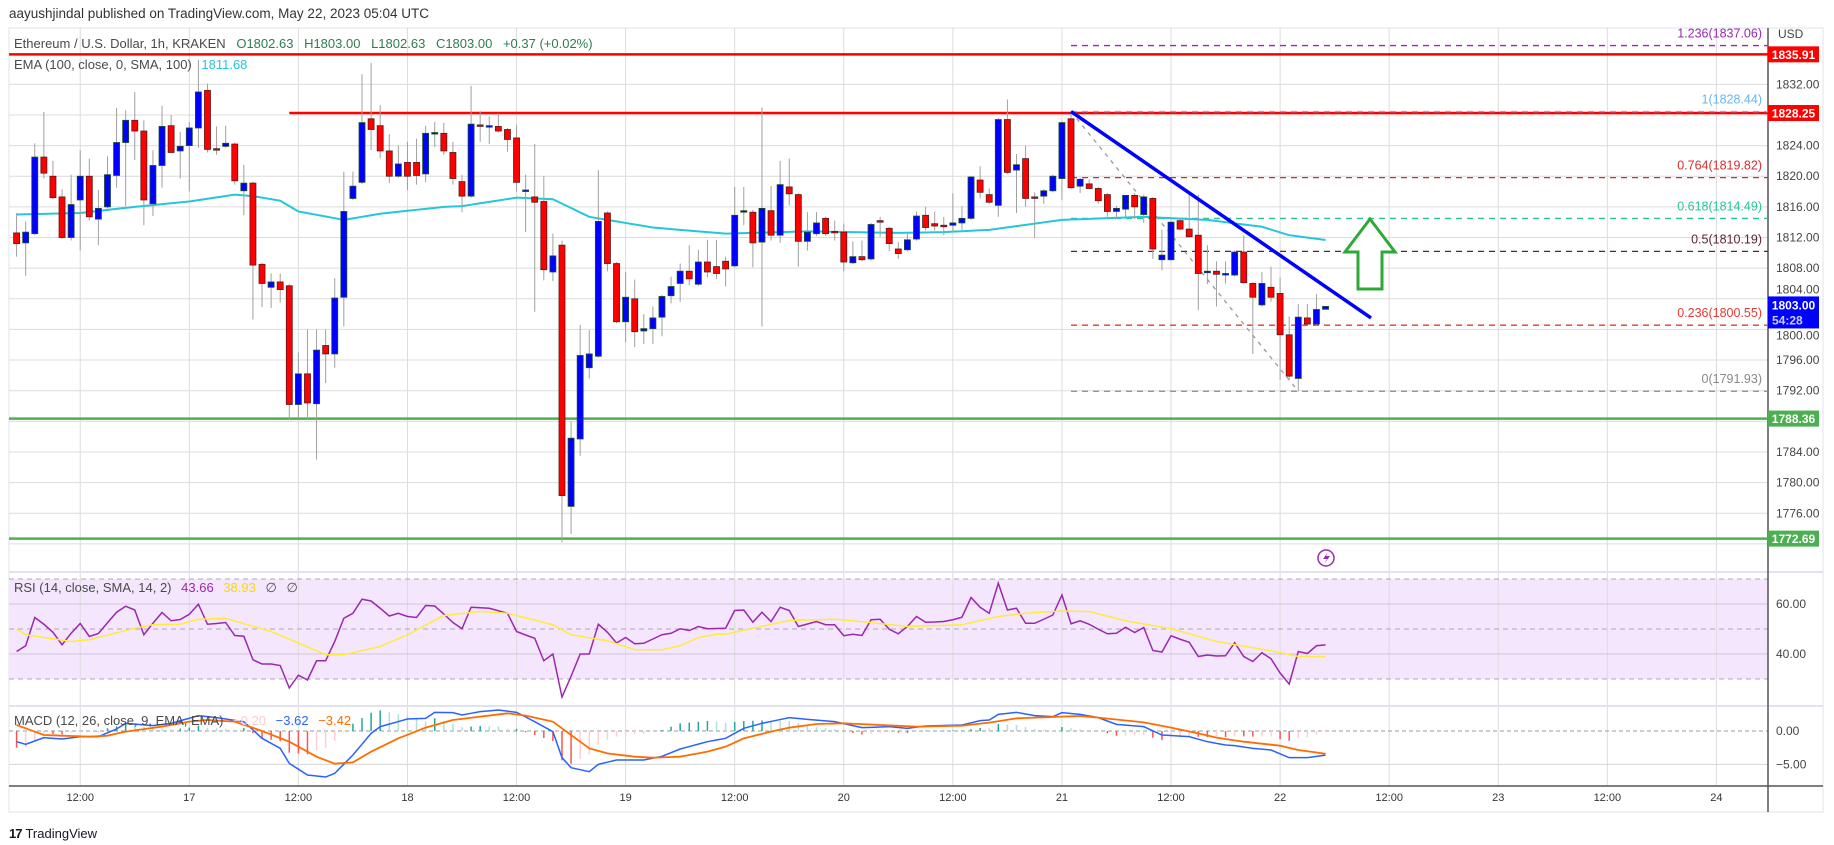  Describe the element at coordinates (398, 43) in the screenshot. I see `low-value: L1802.63` at that location.